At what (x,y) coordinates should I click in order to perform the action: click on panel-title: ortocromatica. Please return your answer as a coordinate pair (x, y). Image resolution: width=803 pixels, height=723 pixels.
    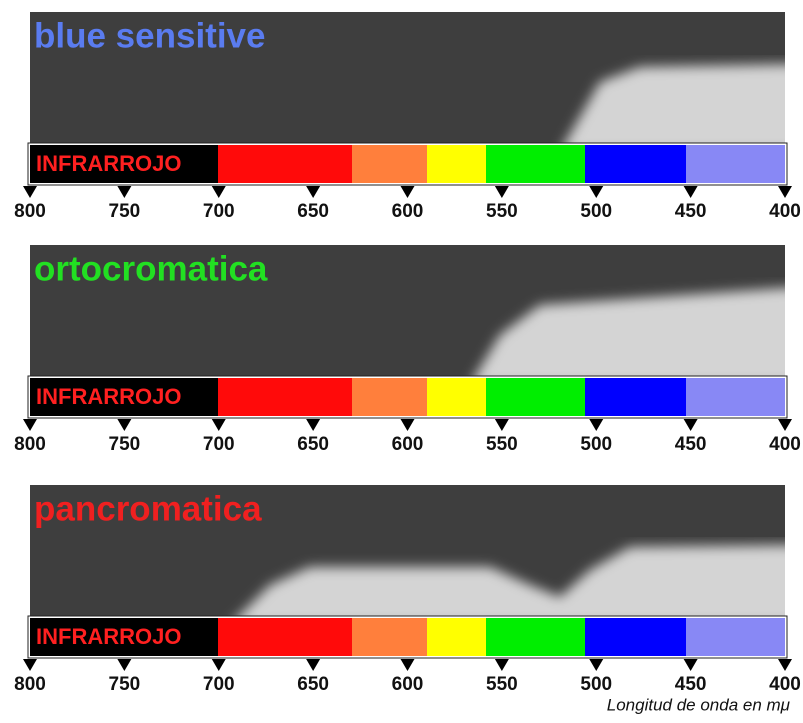
    Looking at the image, I should click on (151, 268).